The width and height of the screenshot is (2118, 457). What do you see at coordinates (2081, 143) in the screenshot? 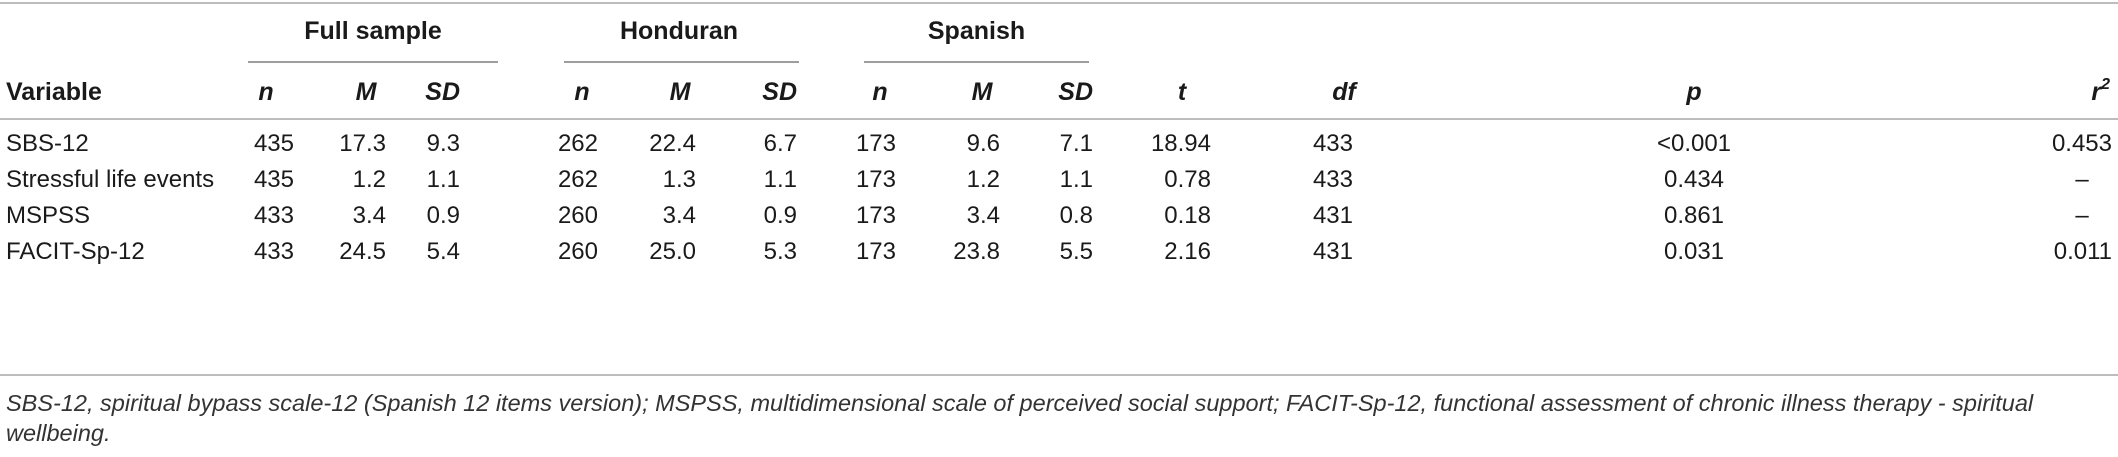
I see `cell-r-squared: 0.453` at bounding box center [2081, 143].